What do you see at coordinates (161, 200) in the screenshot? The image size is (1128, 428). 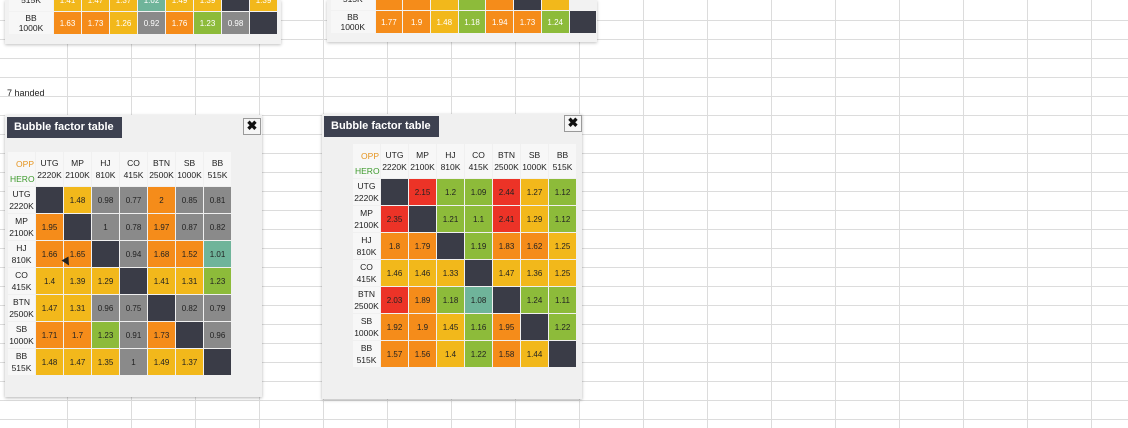 I see `bubble-factor-cell: 2` at bounding box center [161, 200].